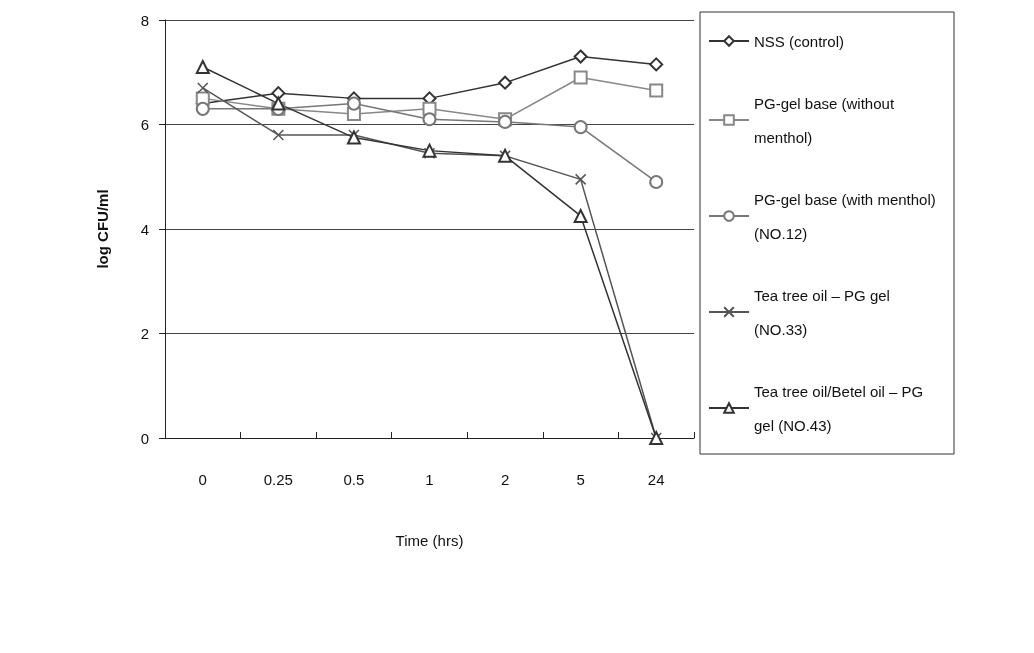 The width and height of the screenshot is (1034, 653). What do you see at coordinates (505, 479) in the screenshot?
I see `x-tick-label: 2` at bounding box center [505, 479].